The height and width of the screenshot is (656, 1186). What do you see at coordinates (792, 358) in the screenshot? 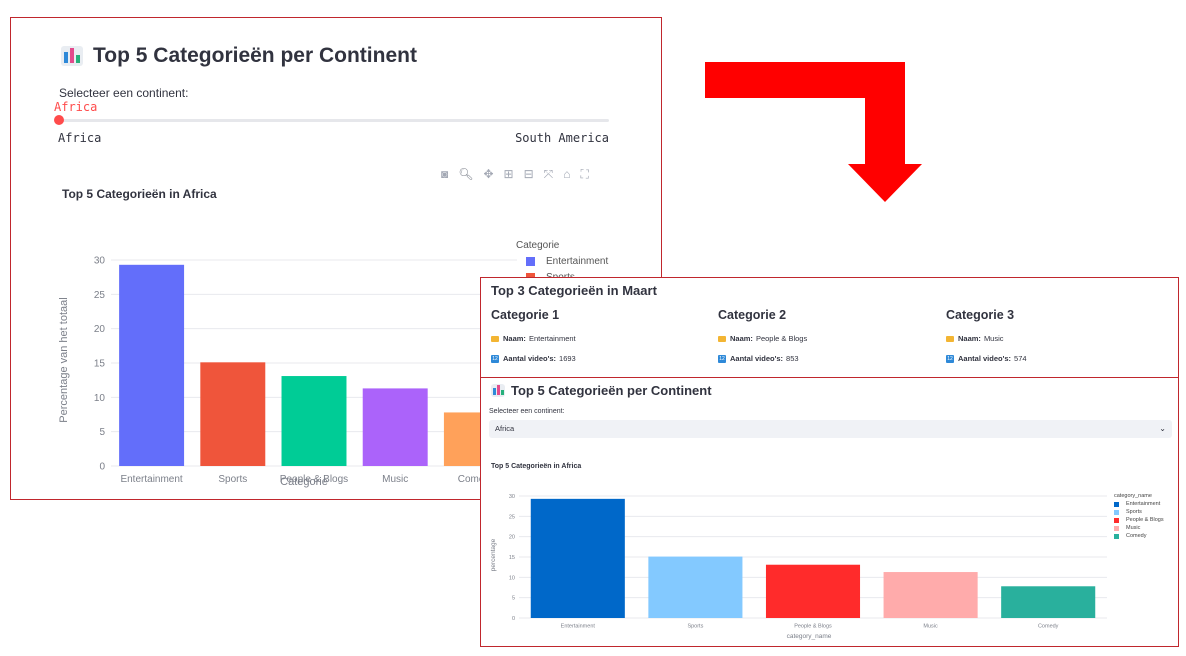
I see `category-count: 853` at bounding box center [792, 358].